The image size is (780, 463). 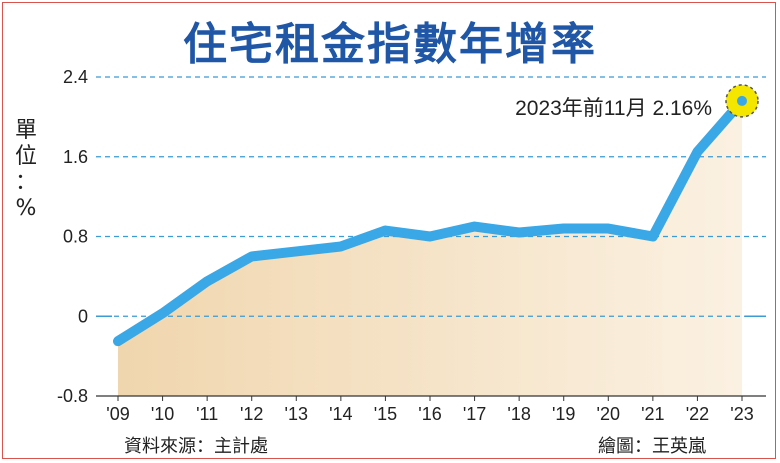 I want to click on y-tick-label: -0.8, so click(x=72, y=396).